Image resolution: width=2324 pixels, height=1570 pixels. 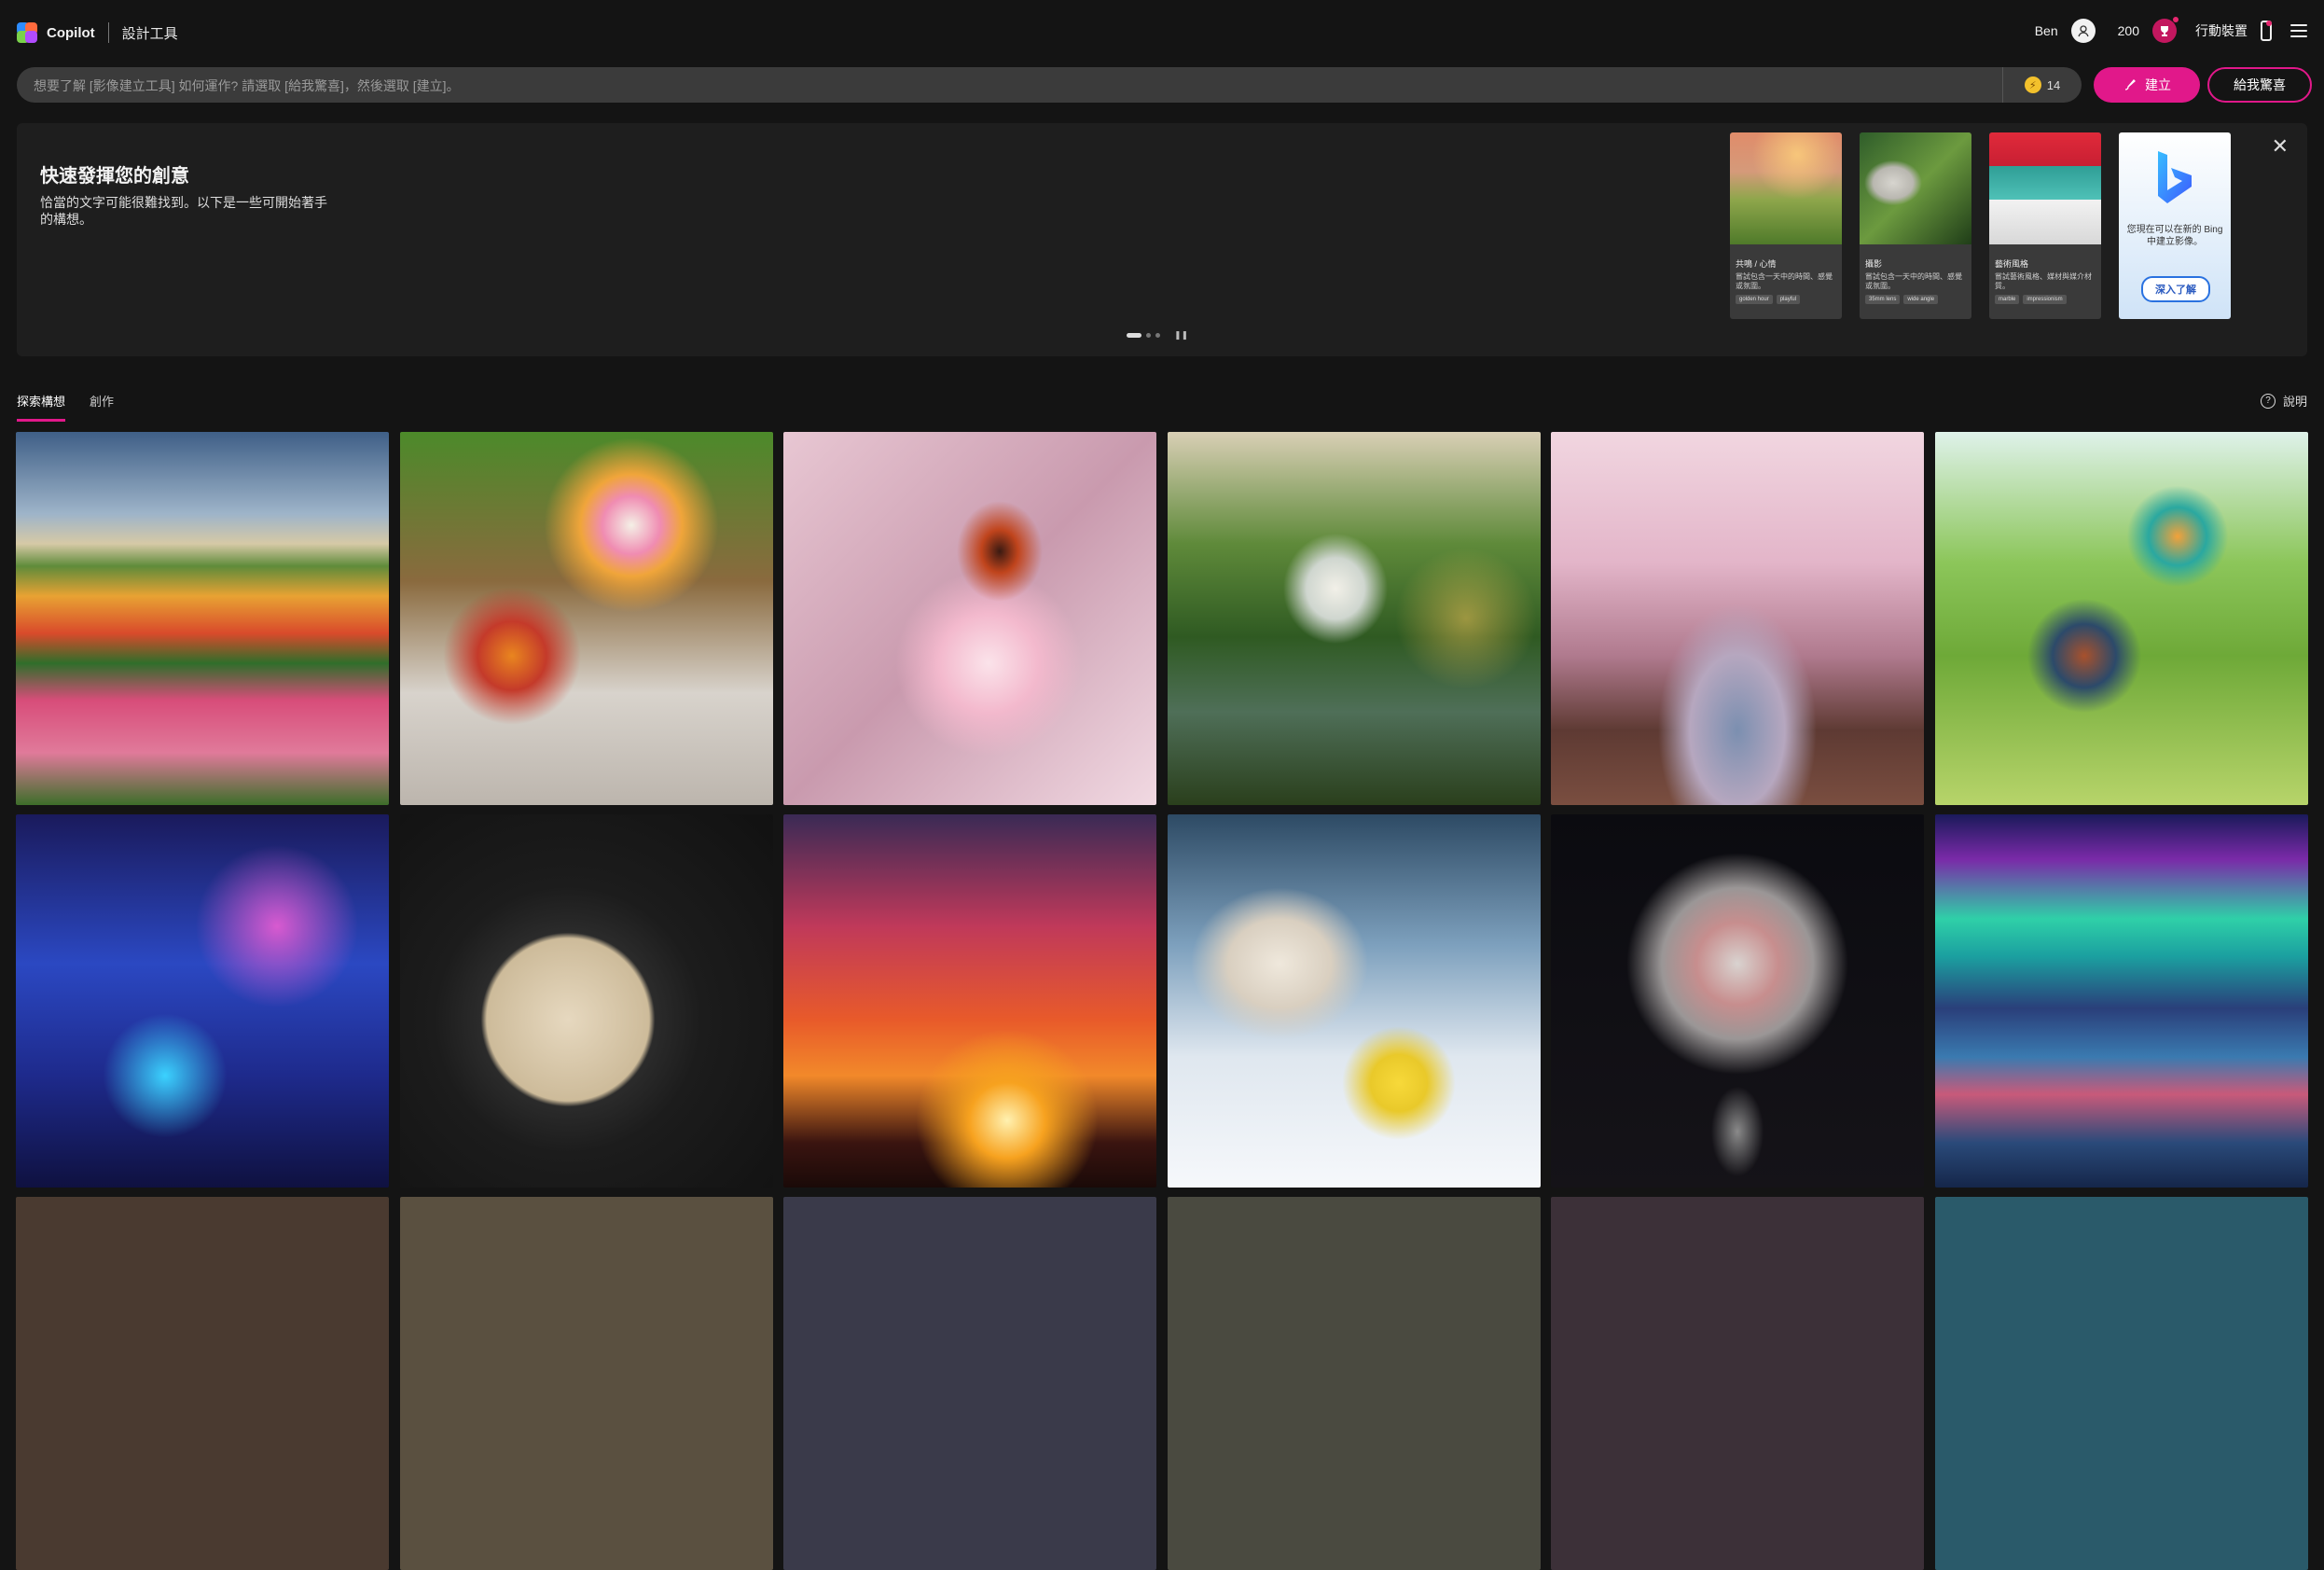 What do you see at coordinates (2007, 300) in the screenshot?
I see `idea-chip: marble` at bounding box center [2007, 300].